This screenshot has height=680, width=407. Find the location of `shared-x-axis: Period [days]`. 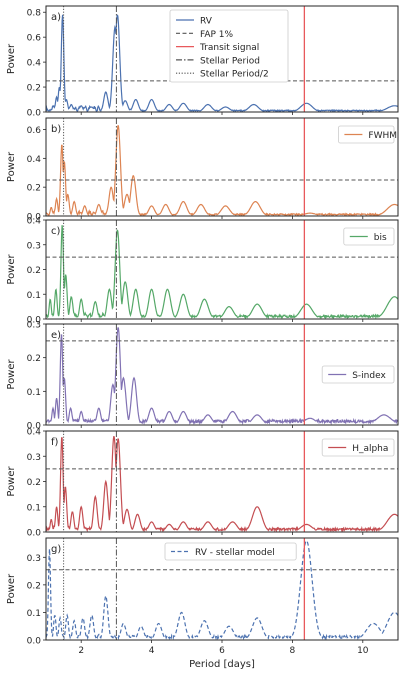

shared-x-axis: Period [days] is located at coordinates (222, 664).